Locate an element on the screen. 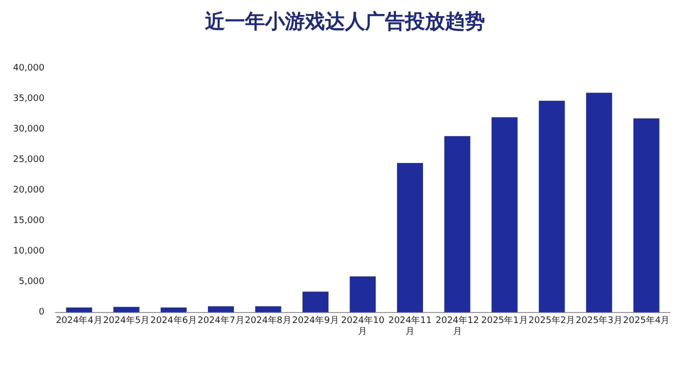 The image size is (690, 388). y-tick-label: 10,000 is located at coordinates (28, 251).